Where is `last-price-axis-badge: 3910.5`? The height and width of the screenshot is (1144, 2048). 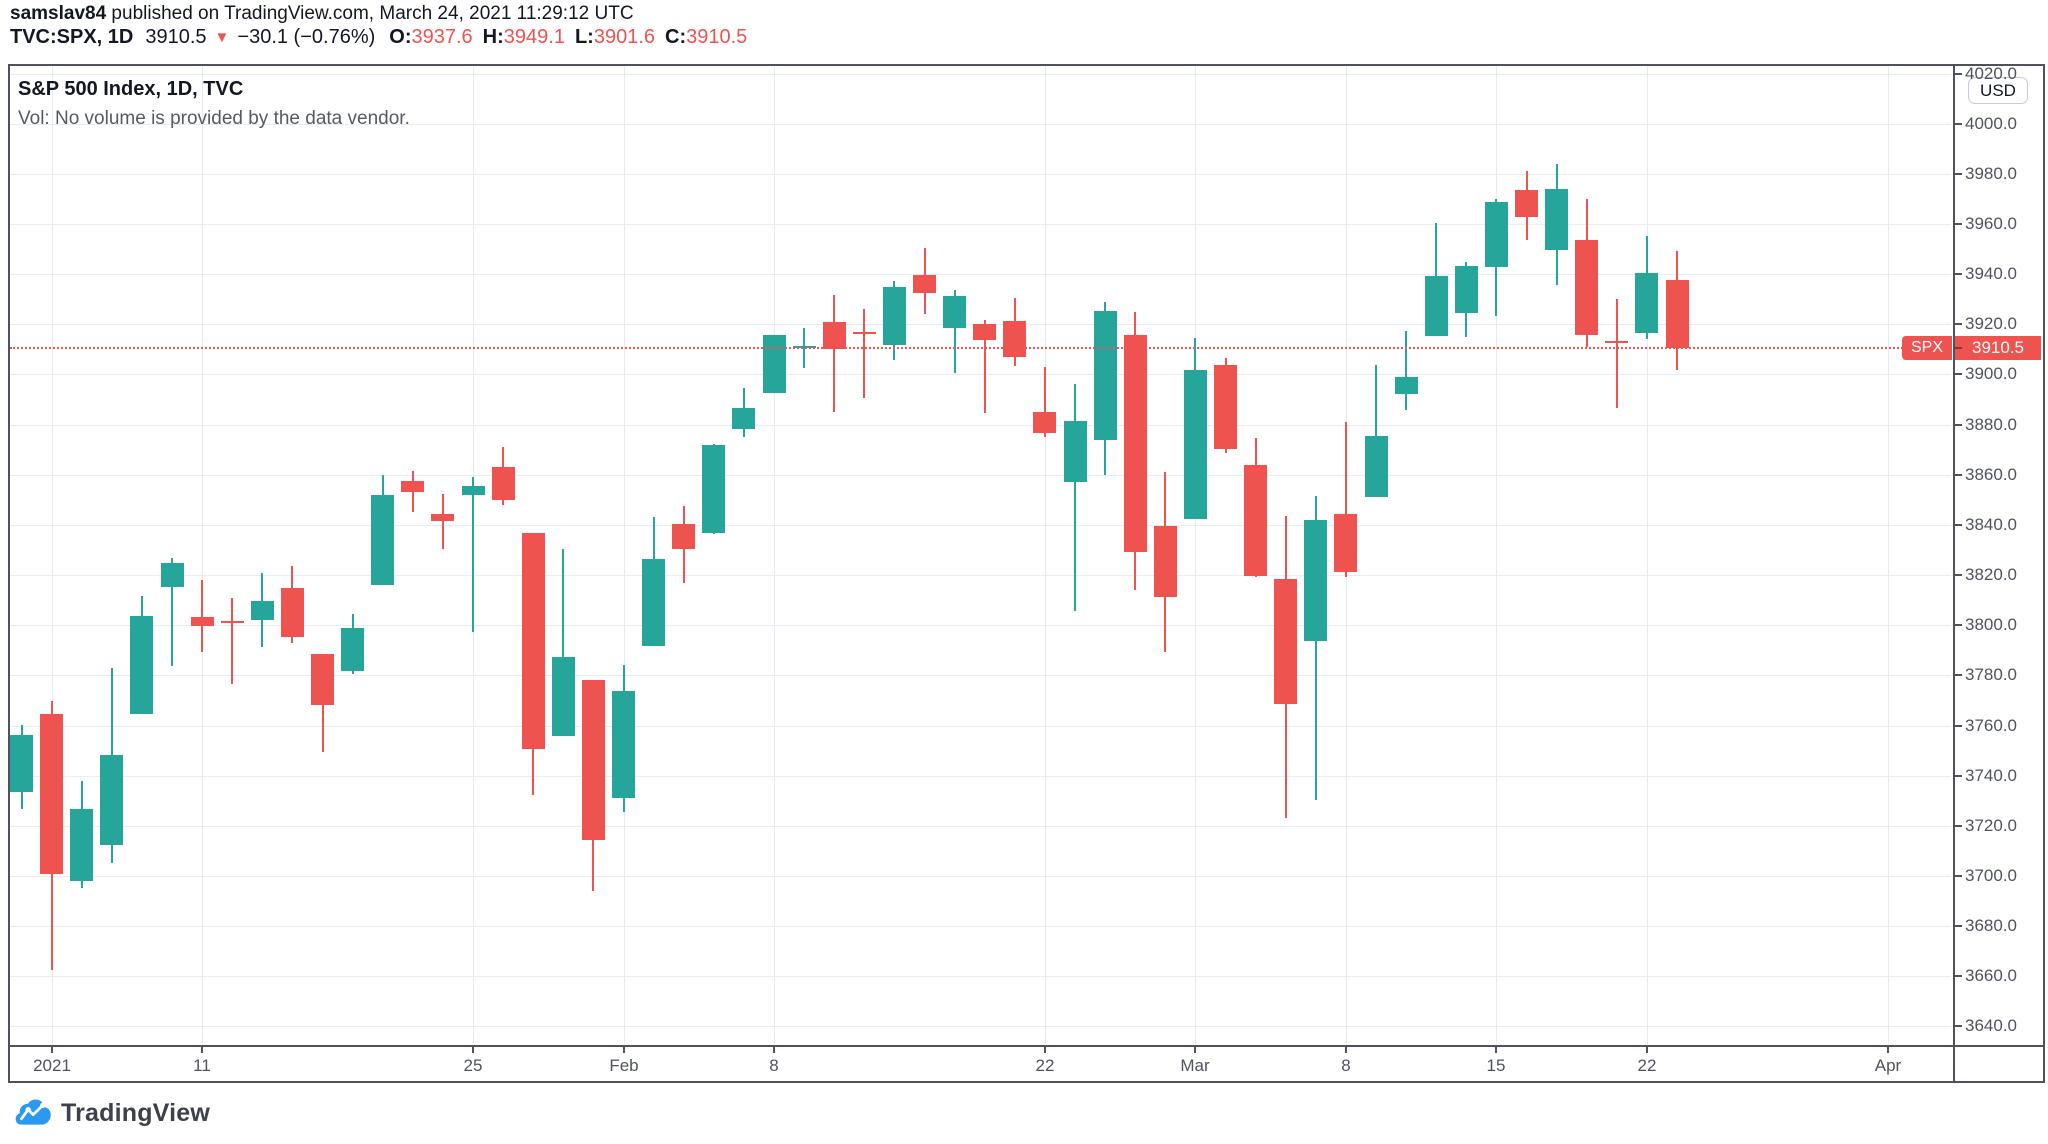 last-price-axis-badge: 3910.5 is located at coordinates (1998, 348).